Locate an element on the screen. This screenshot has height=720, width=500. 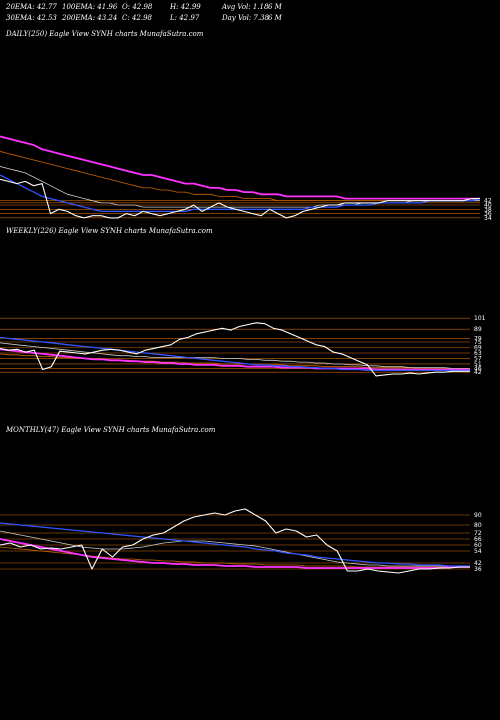
header-30ema: 30EMA: 42.53 is located at coordinates (31, 18).